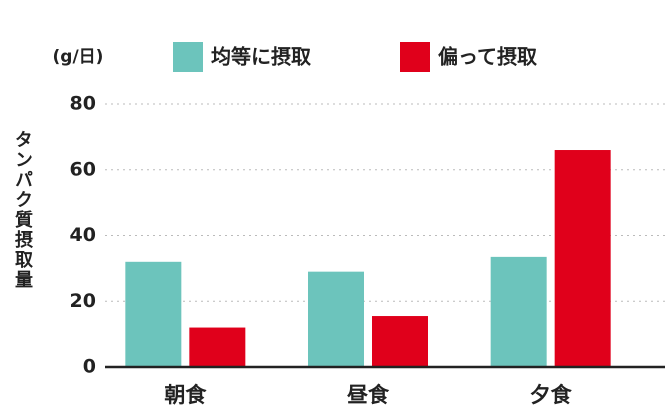  What do you see at coordinates (78, 57) in the screenshot?
I see `unit-label: (g/日)` at bounding box center [78, 57].